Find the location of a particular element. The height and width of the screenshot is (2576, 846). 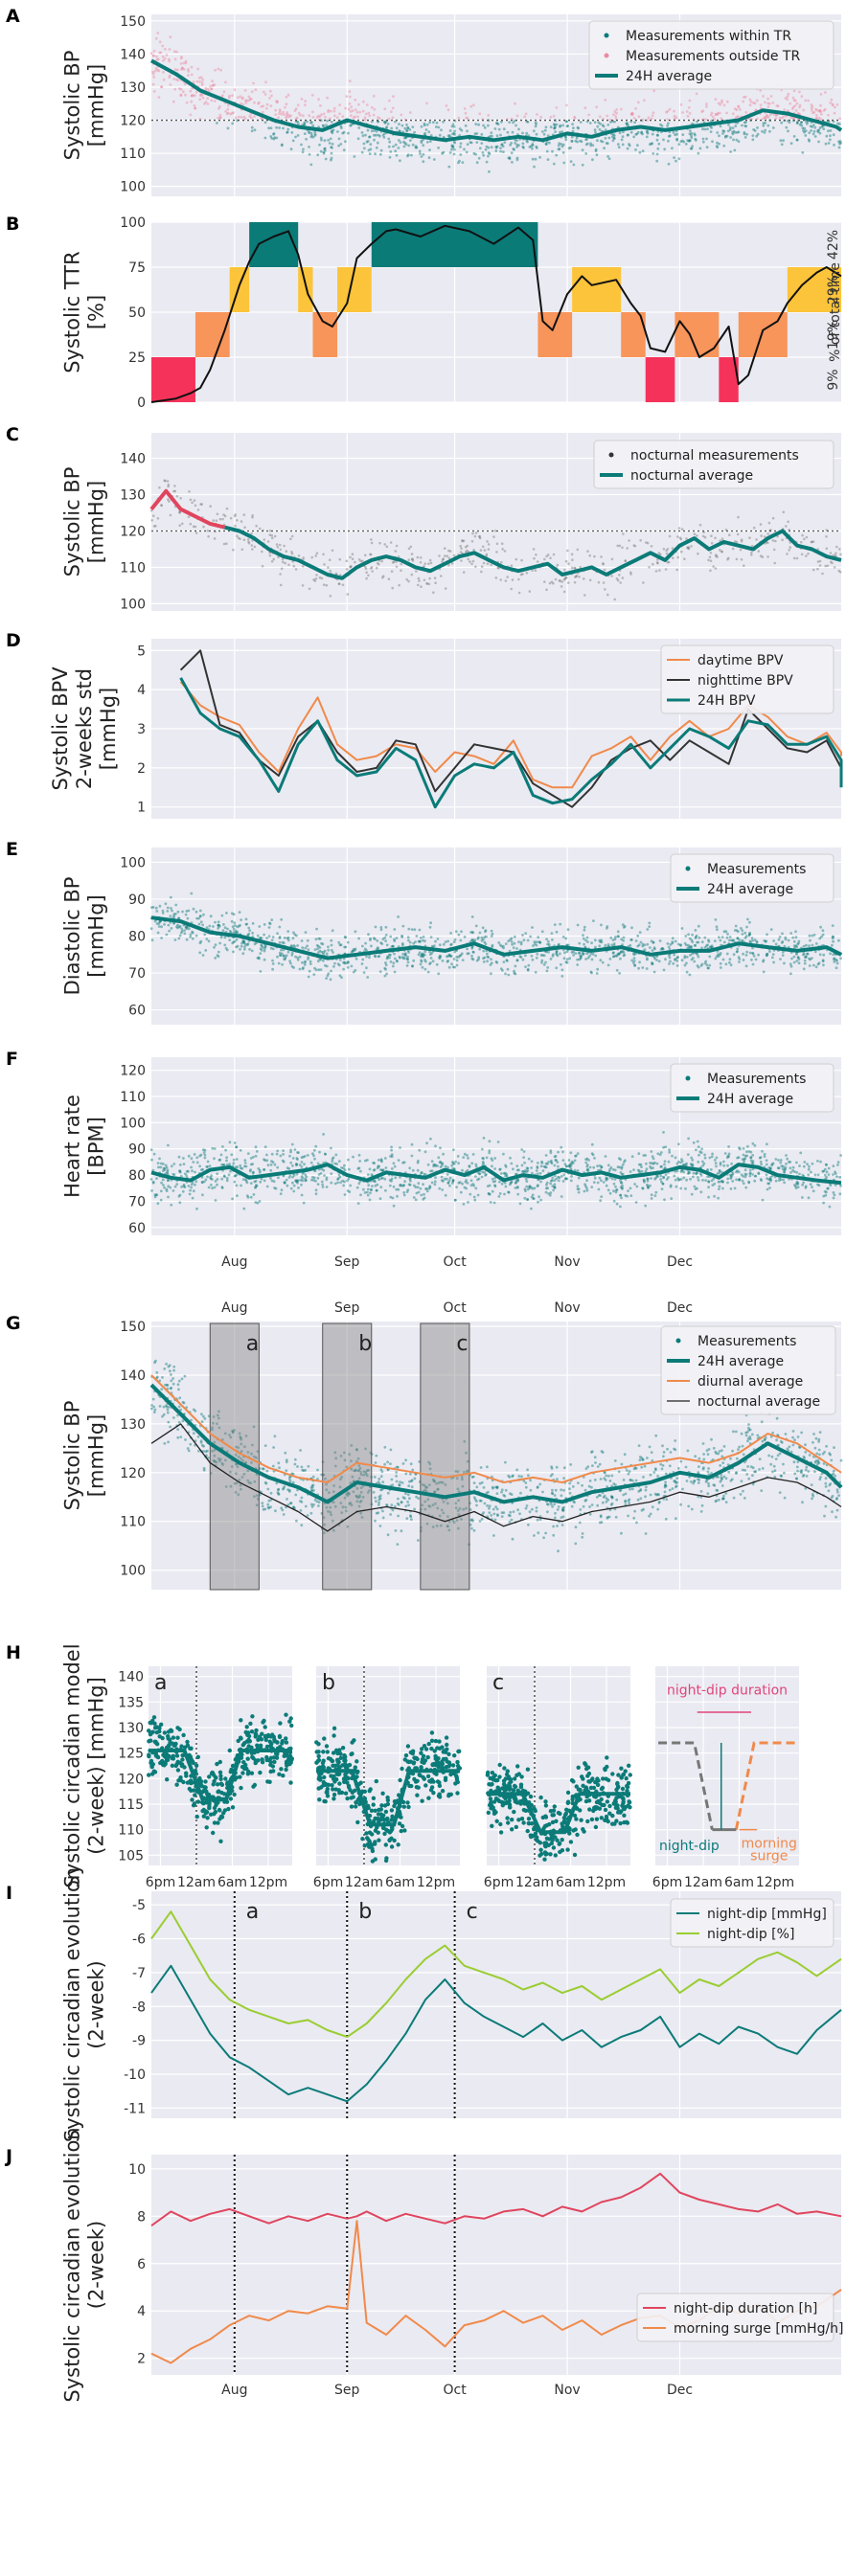

right-tick-label: 19% is located at coordinates (833, 335).